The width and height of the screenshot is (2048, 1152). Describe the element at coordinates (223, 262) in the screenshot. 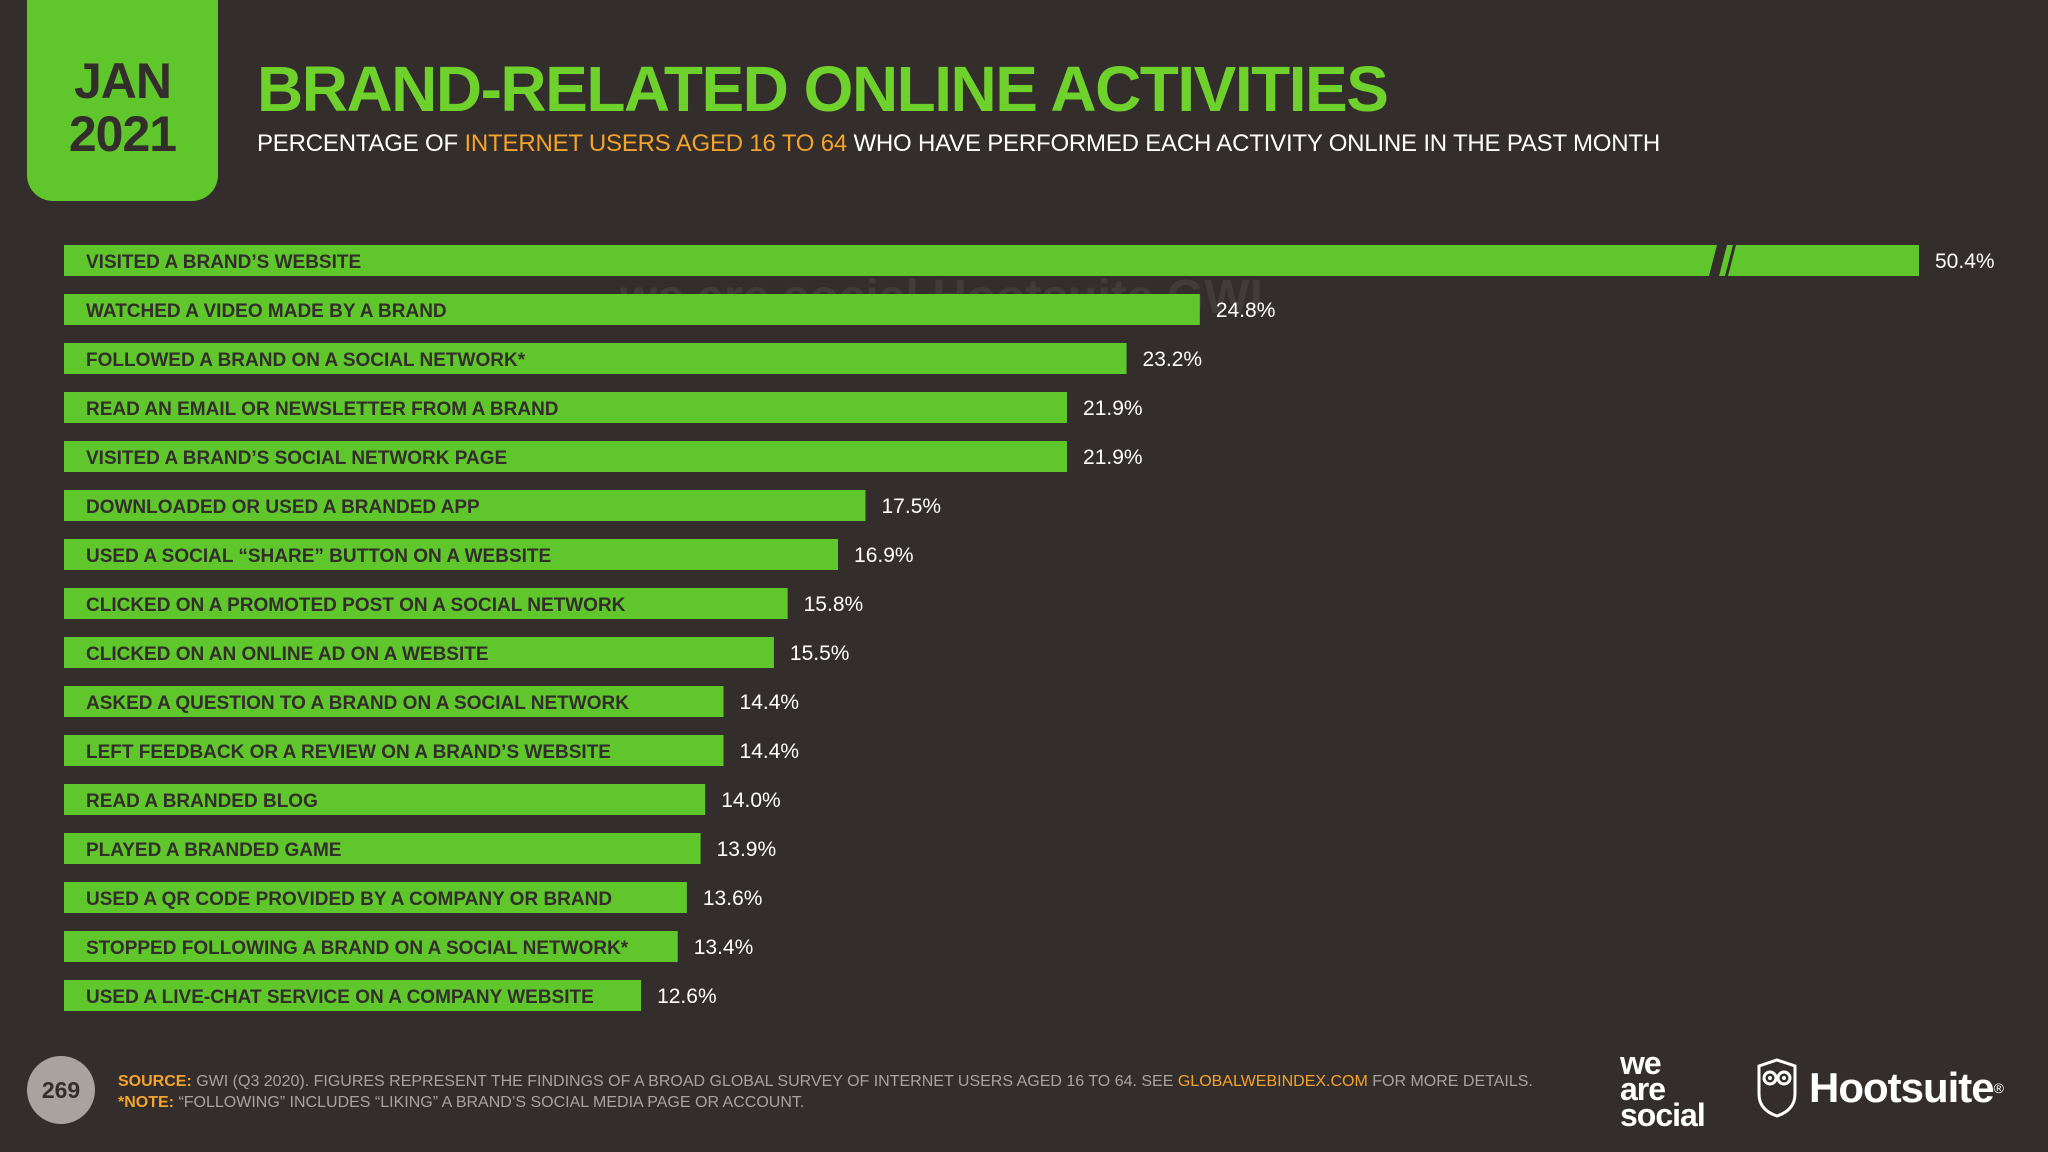

I see `category-label: VISITED A BRAND’S WEBSITE` at that location.